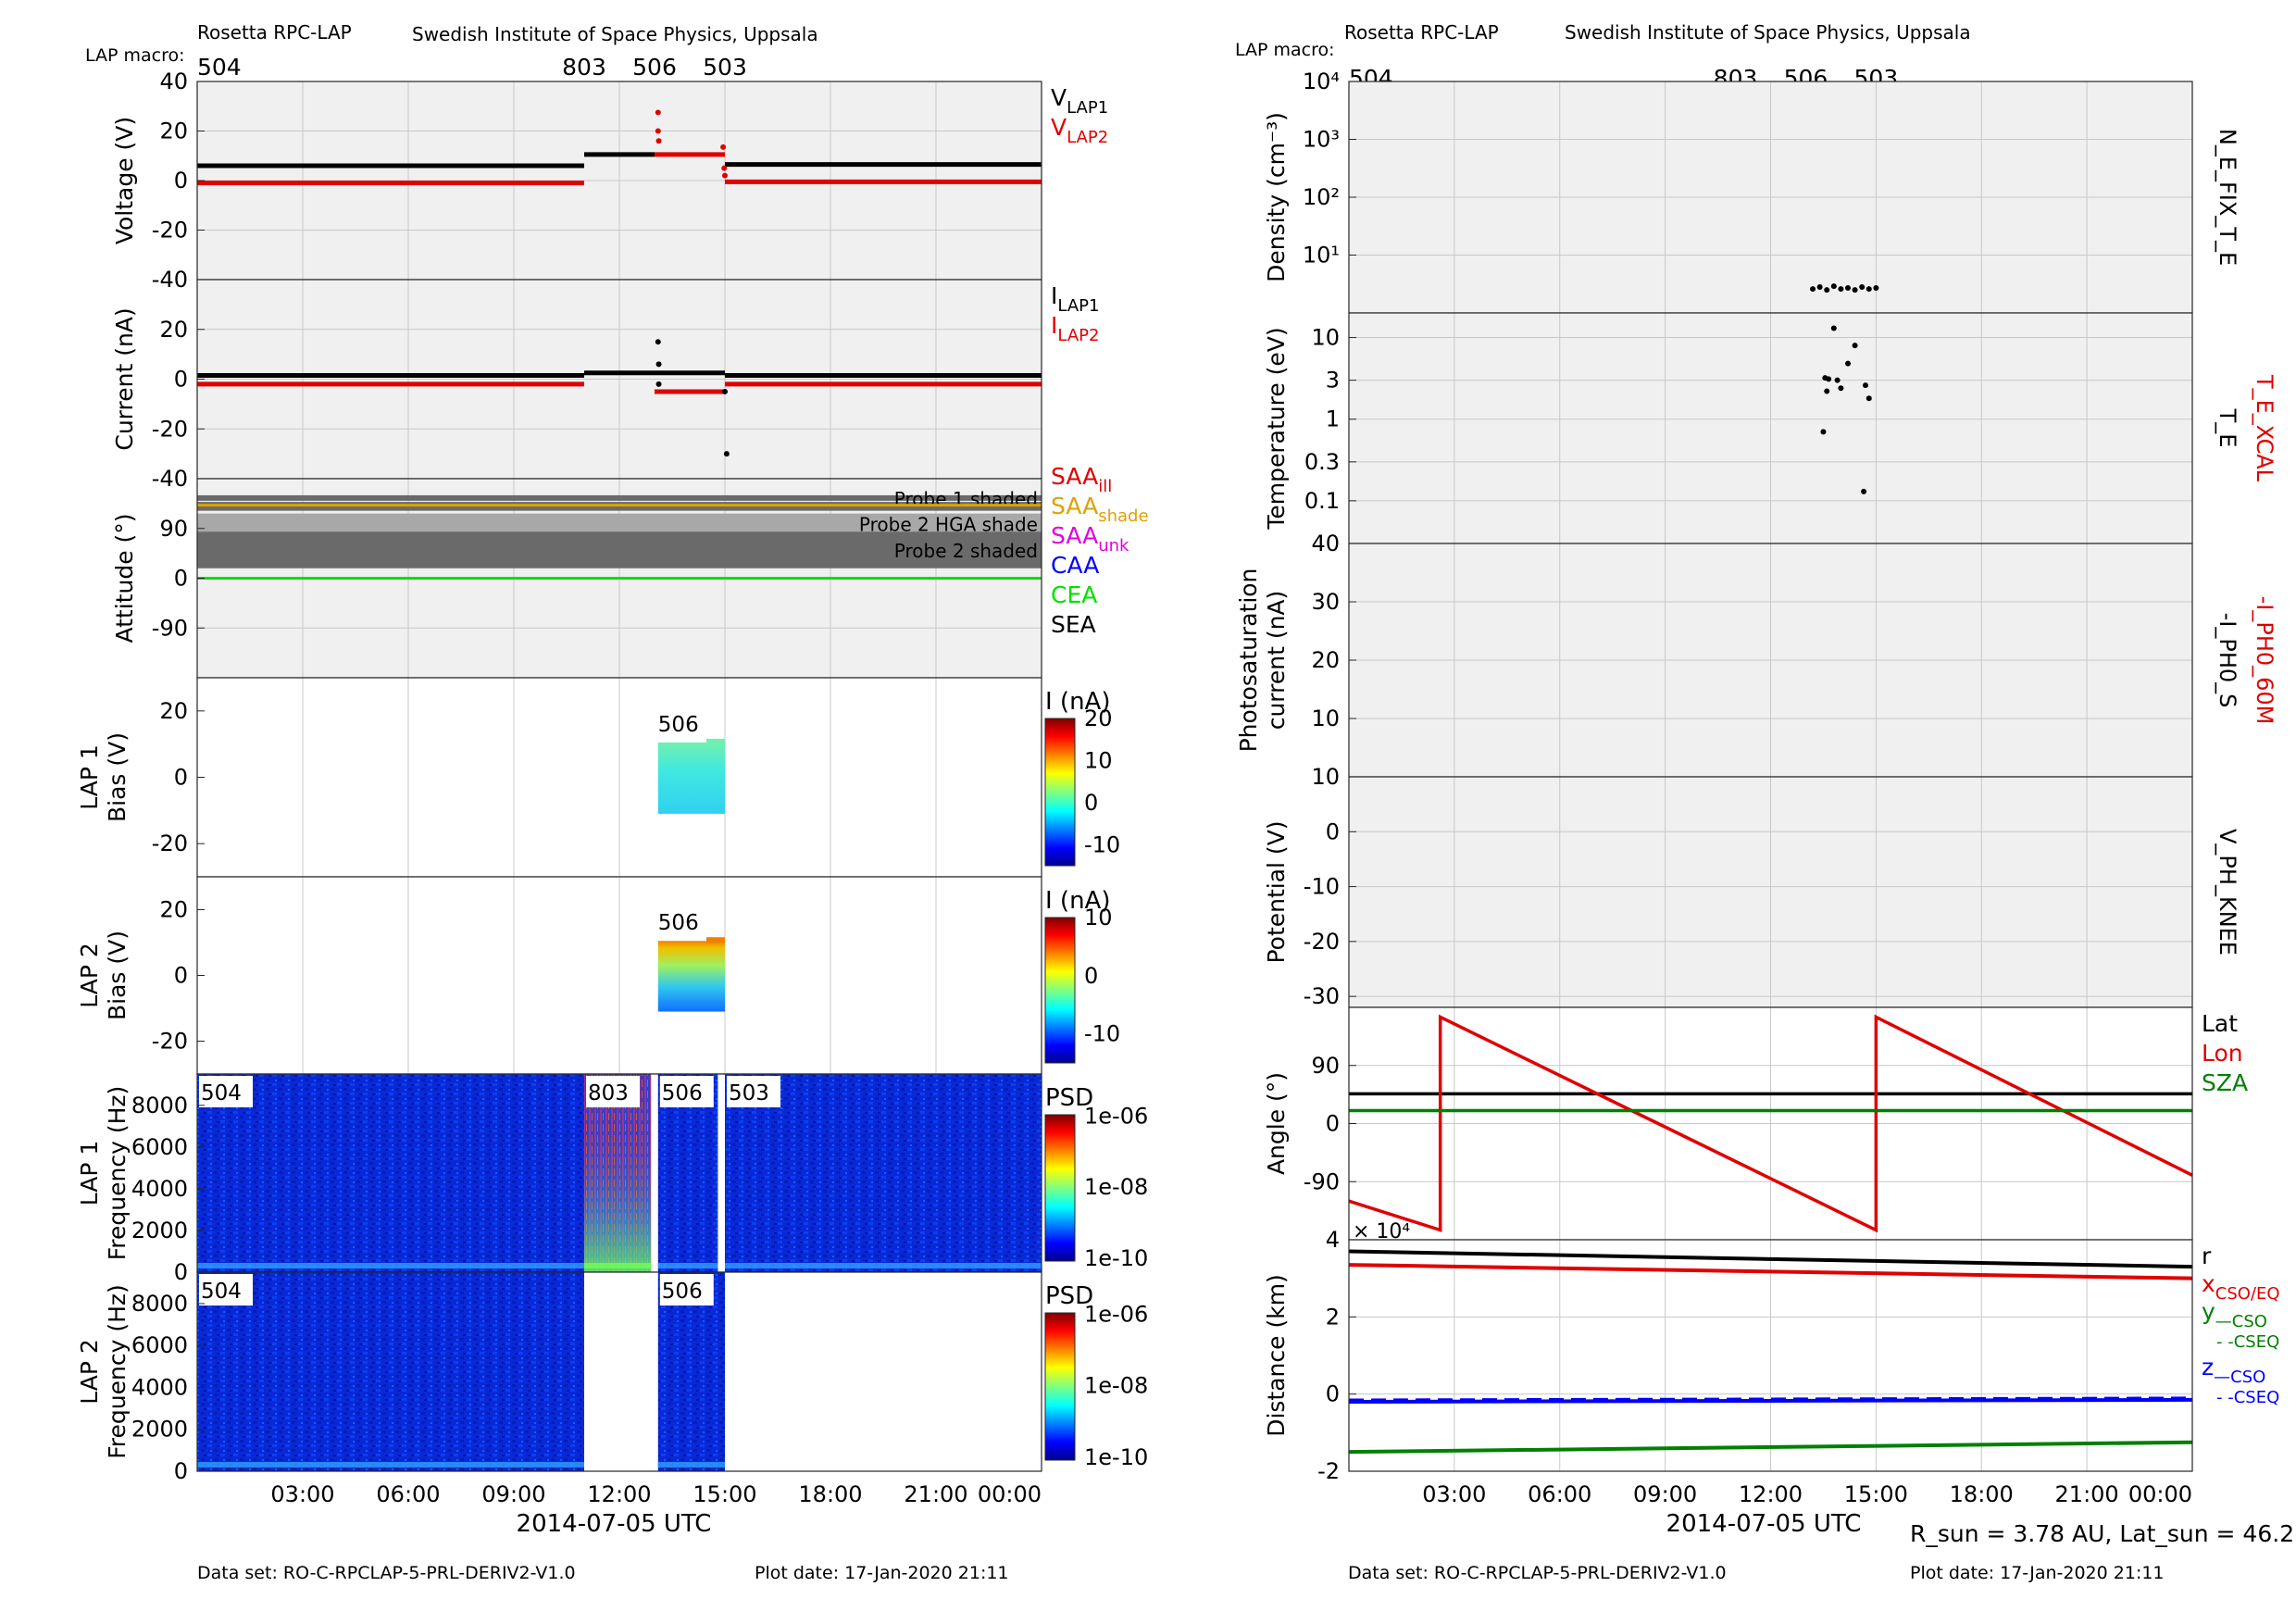 This screenshot has height=1624, width=2296. What do you see at coordinates (170, 280) in the screenshot?
I see `ytick-label: -40` at bounding box center [170, 280].